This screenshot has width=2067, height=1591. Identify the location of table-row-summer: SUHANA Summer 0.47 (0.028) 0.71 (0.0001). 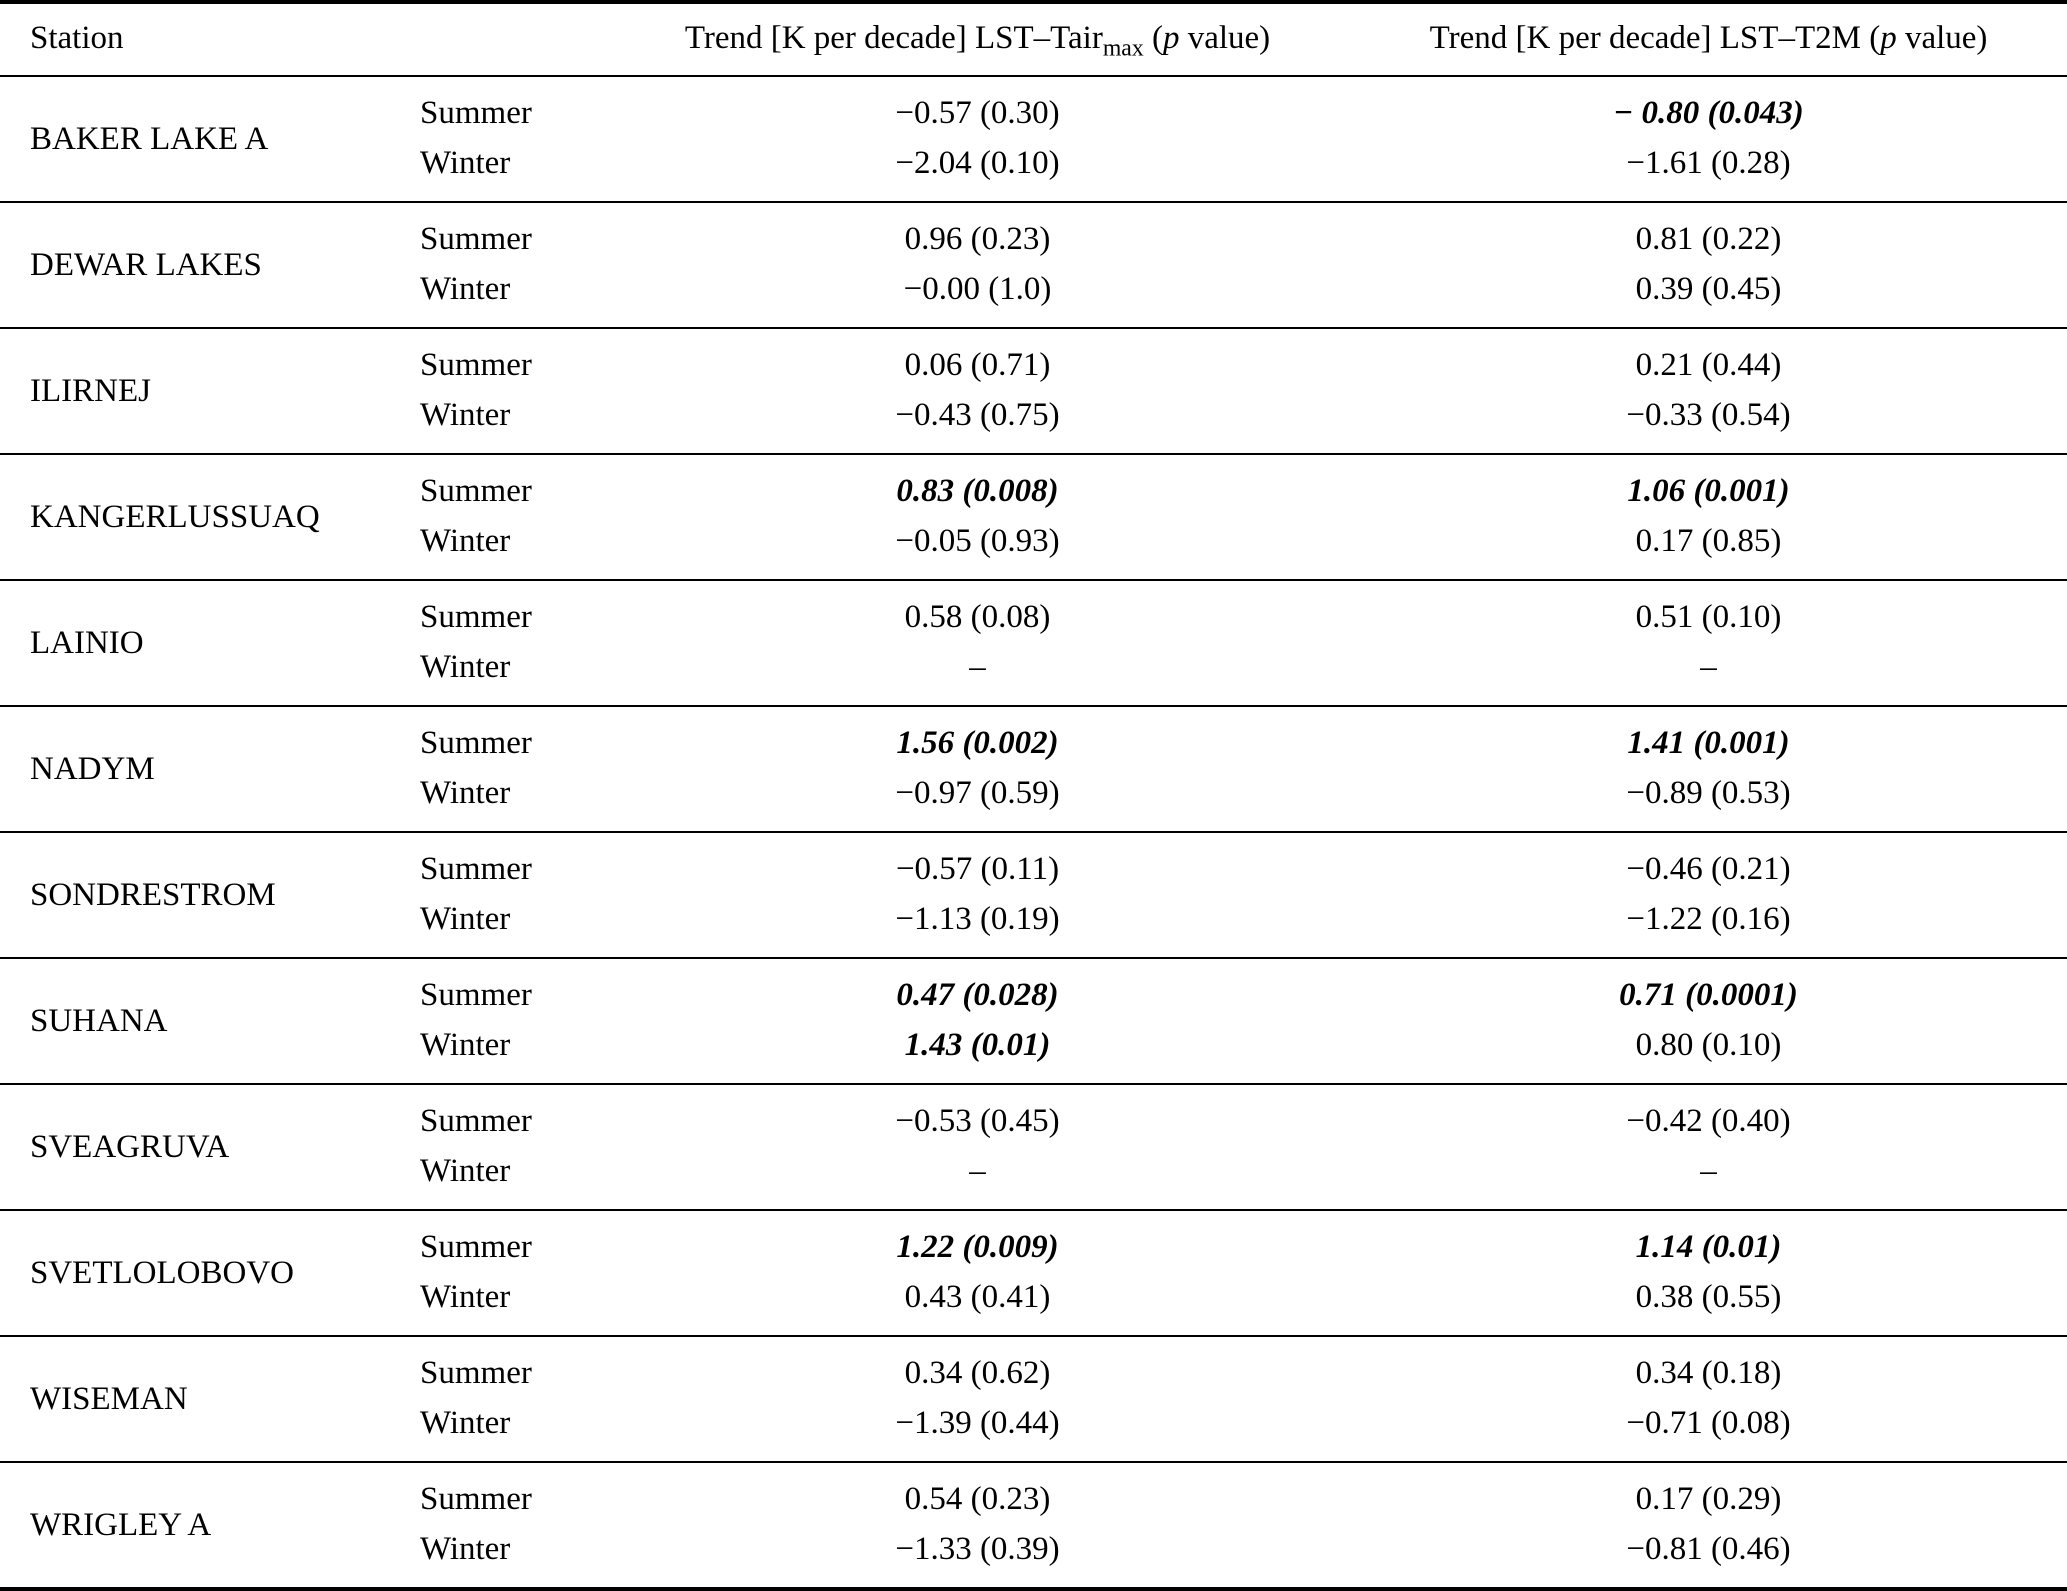
(1033, 1020).